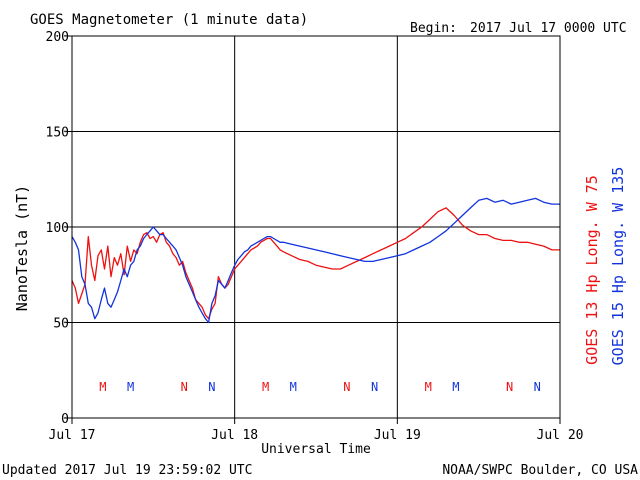  What do you see at coordinates (320, 387) in the screenshot?
I see `time-markers: M N M N M NM N M N M N` at bounding box center [320, 387].